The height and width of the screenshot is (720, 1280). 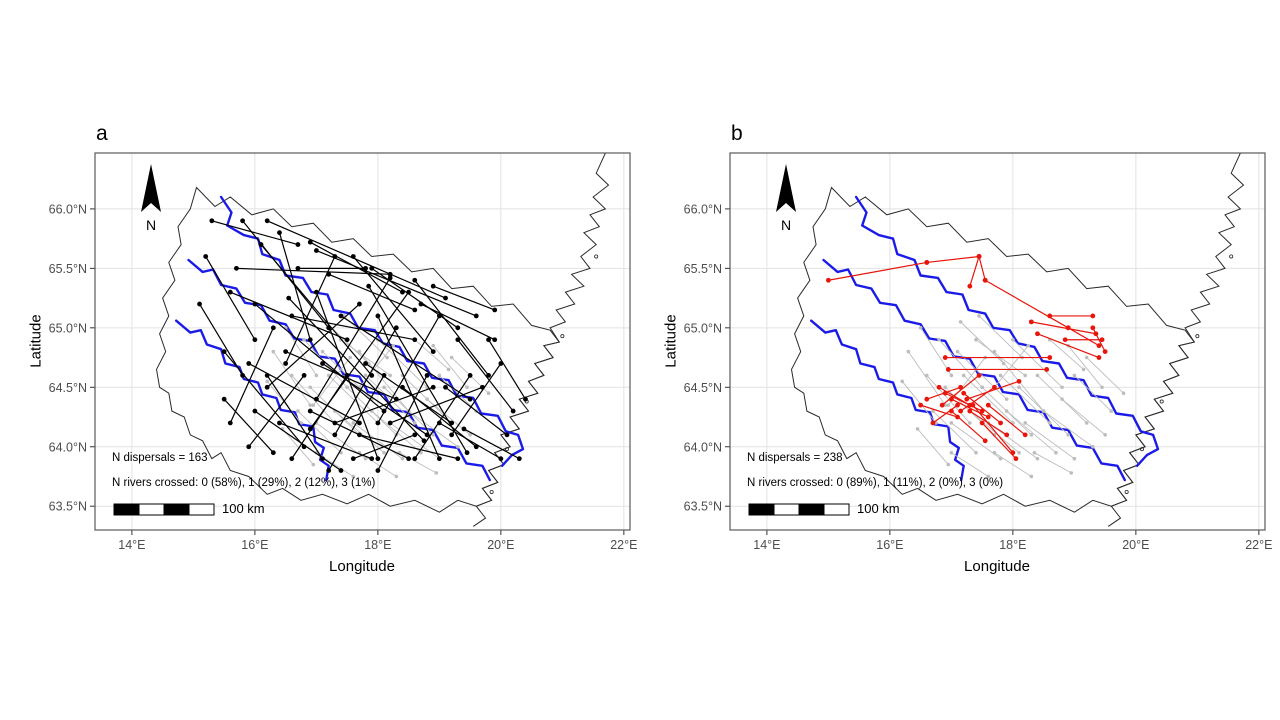 I want to click on black-dispersal-segments, so click(x=362, y=346).